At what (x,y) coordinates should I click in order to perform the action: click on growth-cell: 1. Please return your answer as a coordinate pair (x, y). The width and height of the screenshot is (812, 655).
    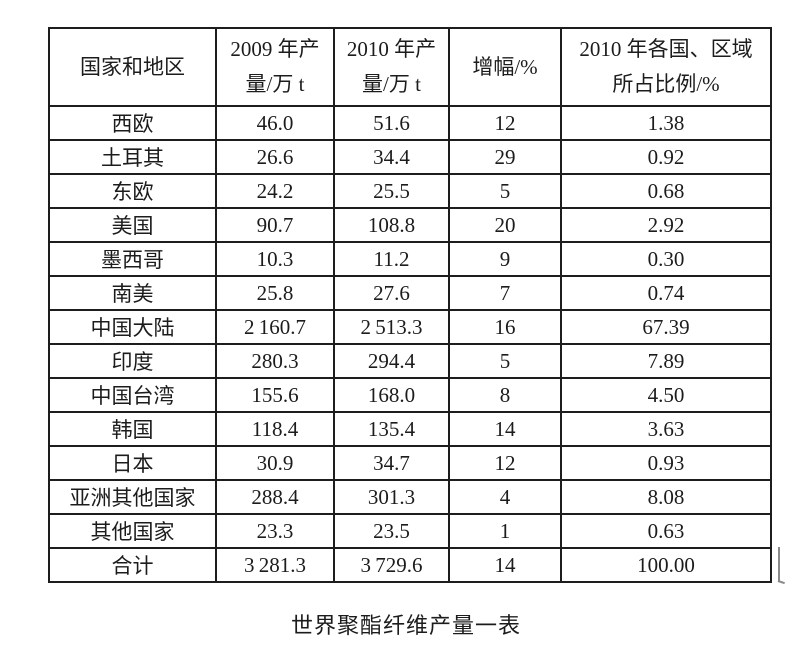
    Looking at the image, I should click on (505, 531).